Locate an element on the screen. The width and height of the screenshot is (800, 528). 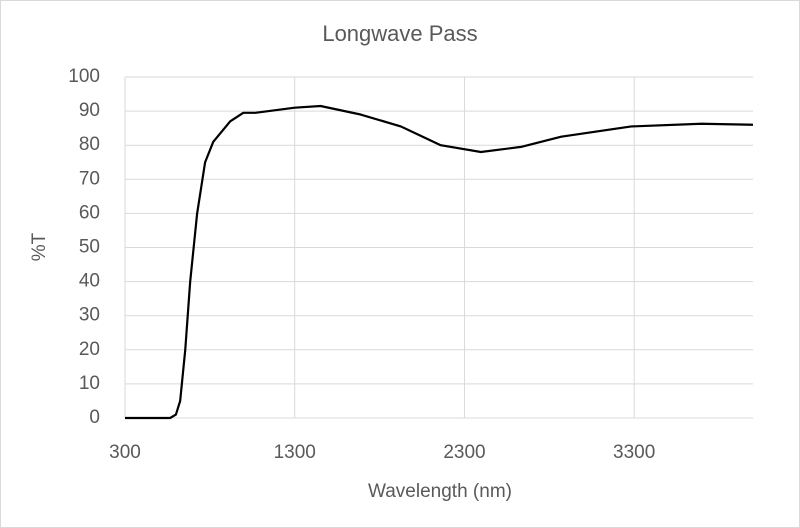
y-tick-label: 70 is located at coordinates (89, 178).